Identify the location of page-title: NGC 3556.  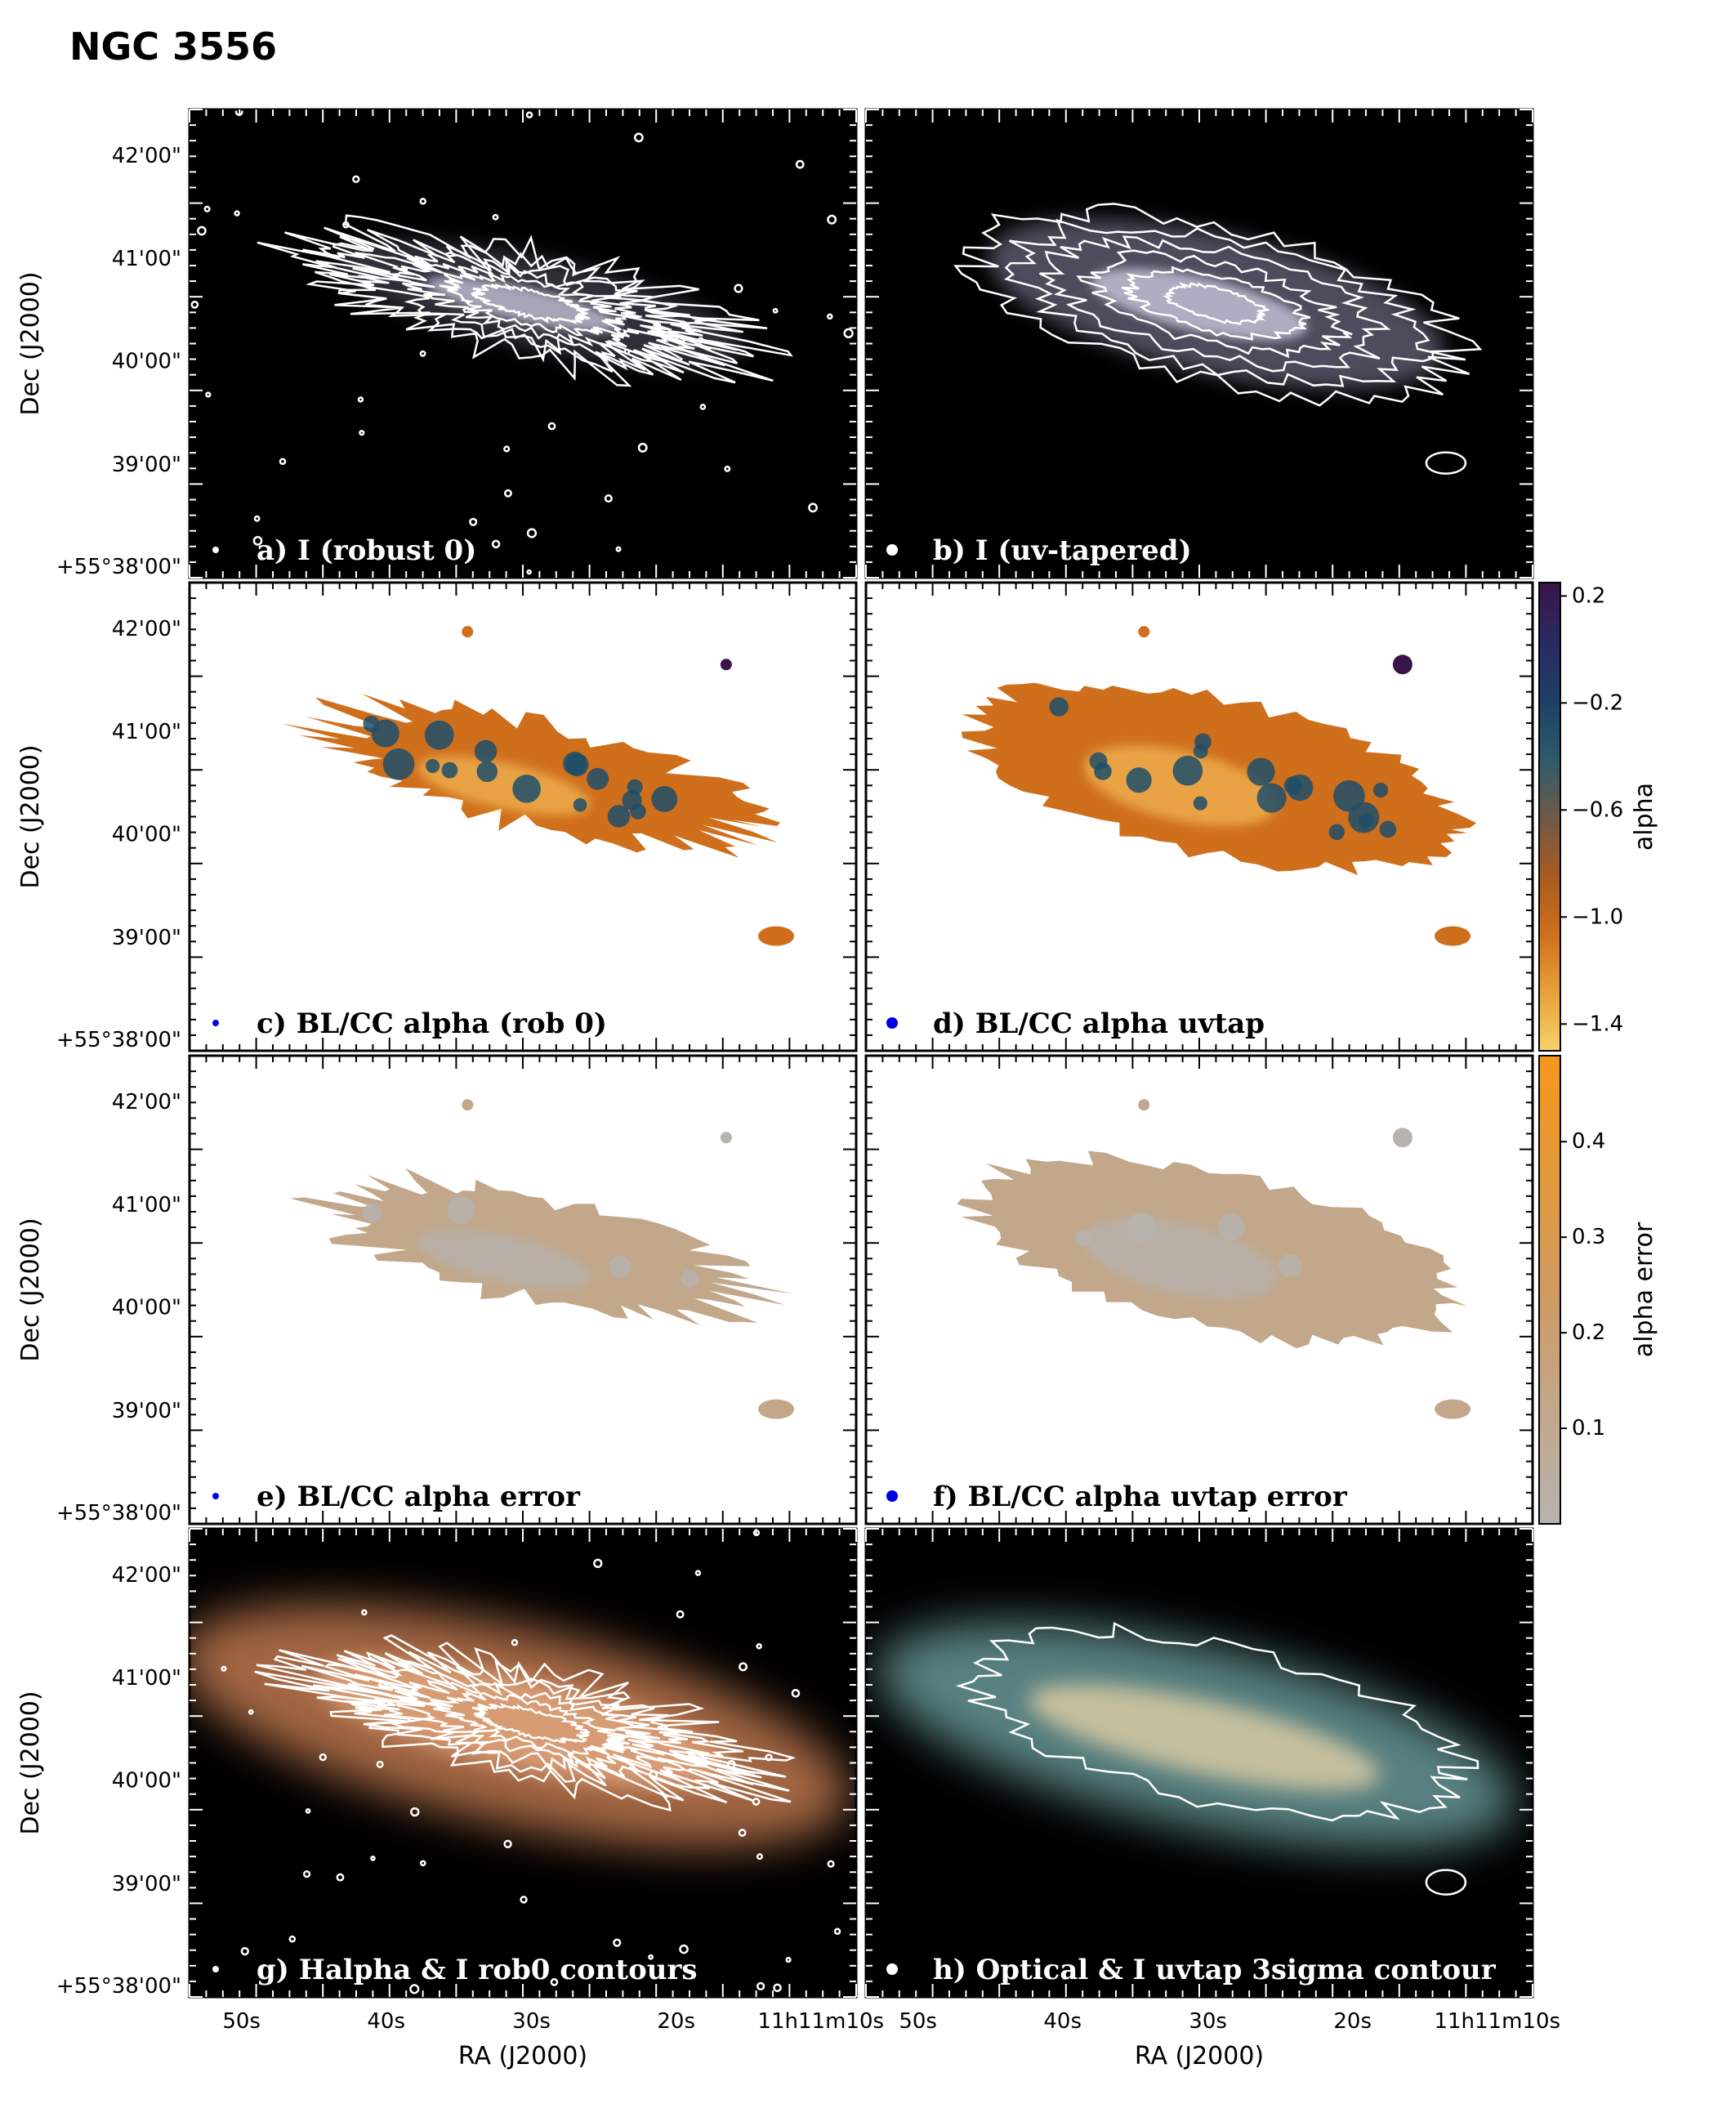
(173, 47).